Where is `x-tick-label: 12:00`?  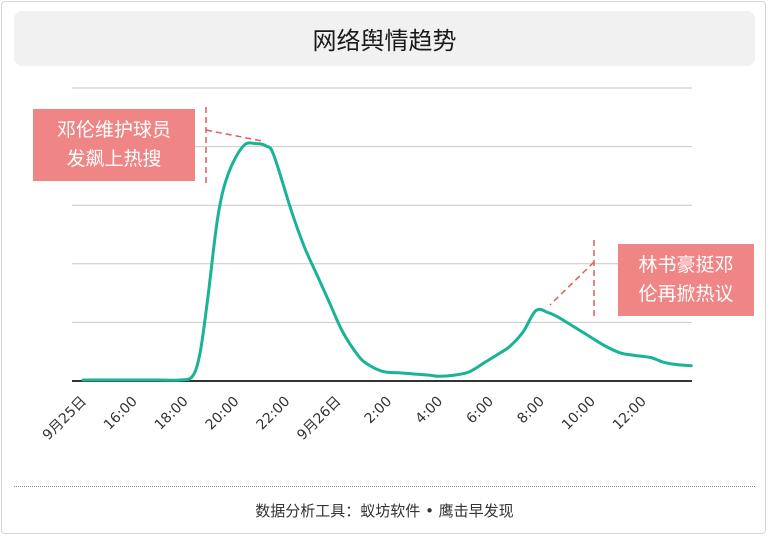 x-tick-label: 12:00 is located at coordinates (630, 414).